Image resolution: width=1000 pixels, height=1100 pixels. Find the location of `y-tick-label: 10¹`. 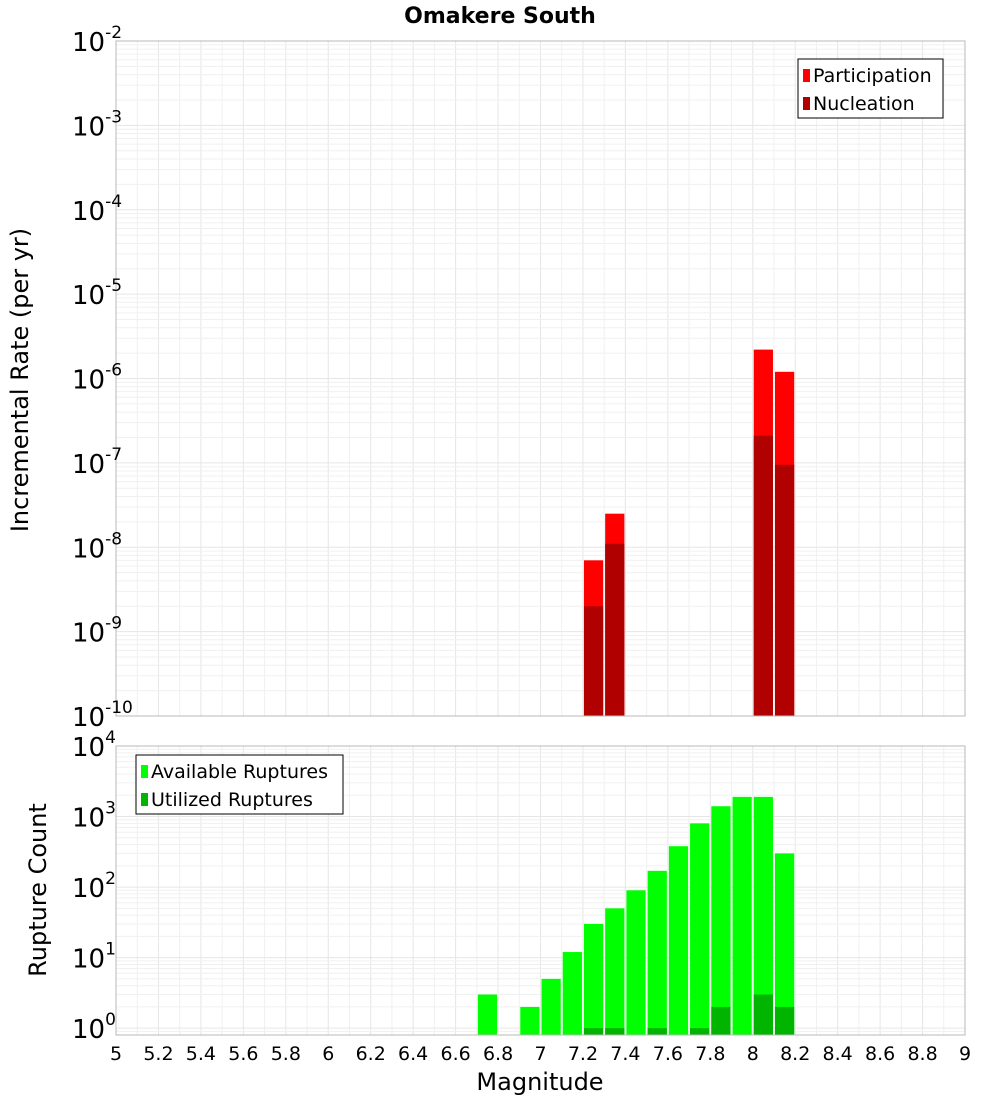

y-tick-label: 10¹ is located at coordinates (94, 957).